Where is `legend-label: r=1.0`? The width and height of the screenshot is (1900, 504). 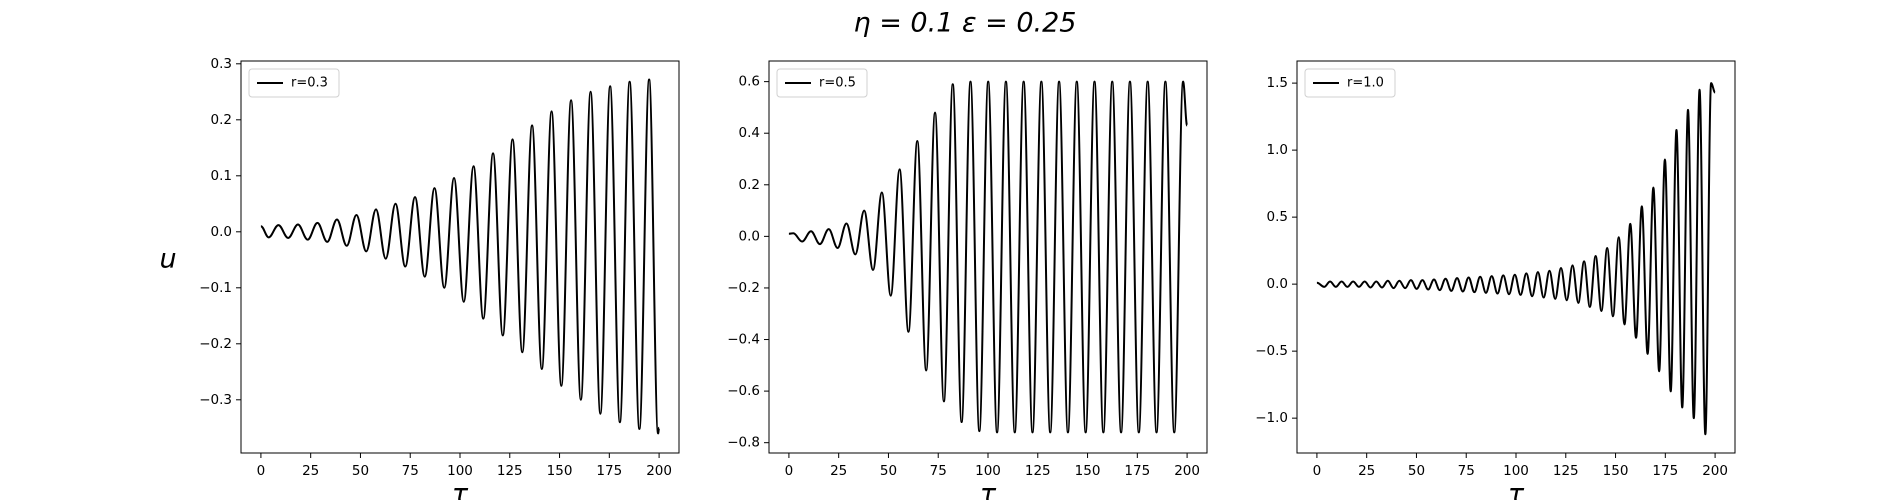 legend-label: r=1.0 is located at coordinates (1365, 83).